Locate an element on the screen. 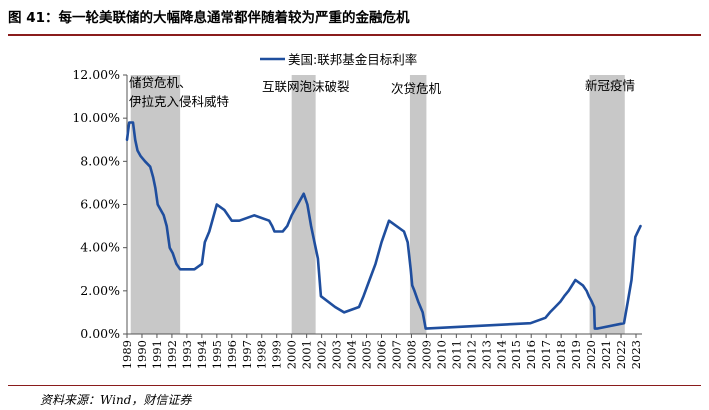 This screenshot has width=709, height=410. source-rule is located at coordinates (354, 385).